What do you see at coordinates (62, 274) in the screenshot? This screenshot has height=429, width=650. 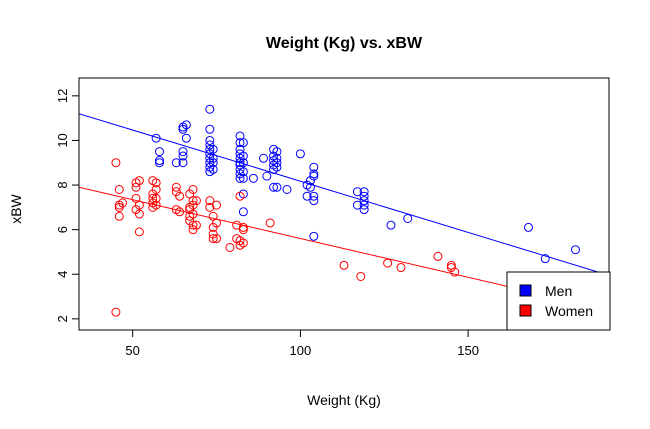 I see `y-tick-label: 4` at bounding box center [62, 274].